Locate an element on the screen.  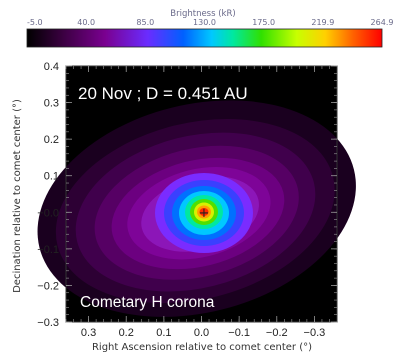
colorbar-tick-label: 264.9 is located at coordinates (382, 22).